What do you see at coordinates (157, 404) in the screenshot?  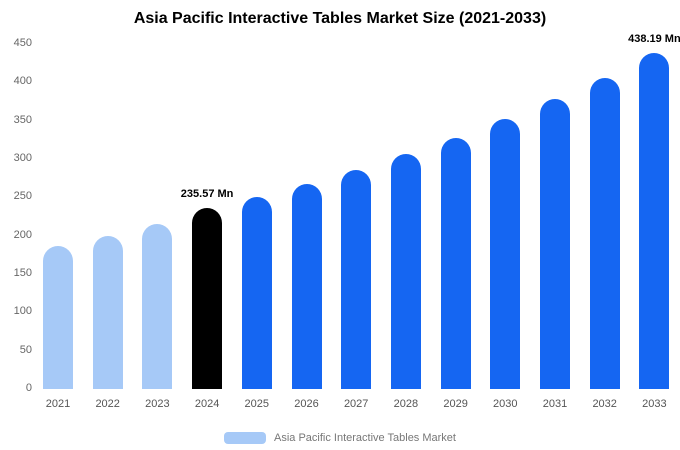 I see `x-axis-tick-label: 2023` at bounding box center [157, 404].